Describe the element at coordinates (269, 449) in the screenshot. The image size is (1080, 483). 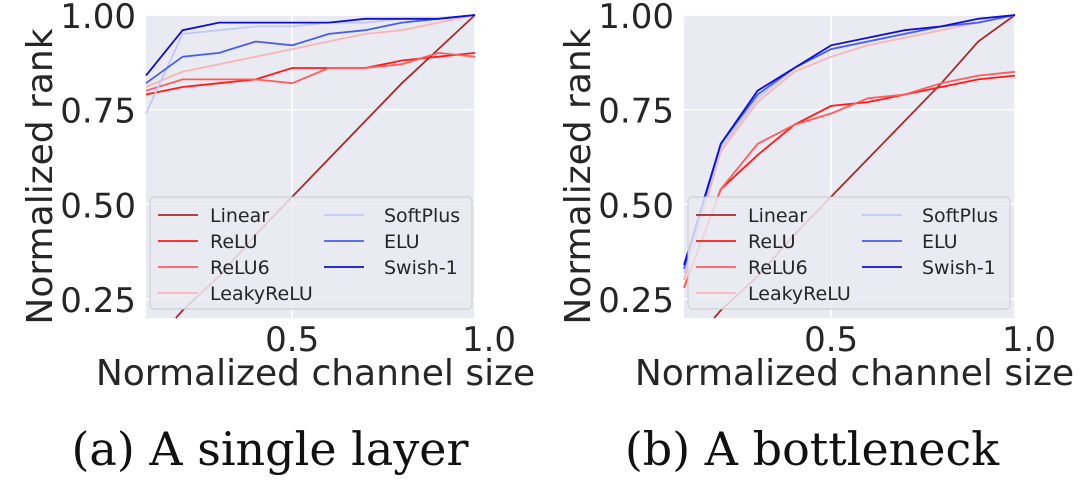
I see `figure-caption: (a) A single layer` at that location.